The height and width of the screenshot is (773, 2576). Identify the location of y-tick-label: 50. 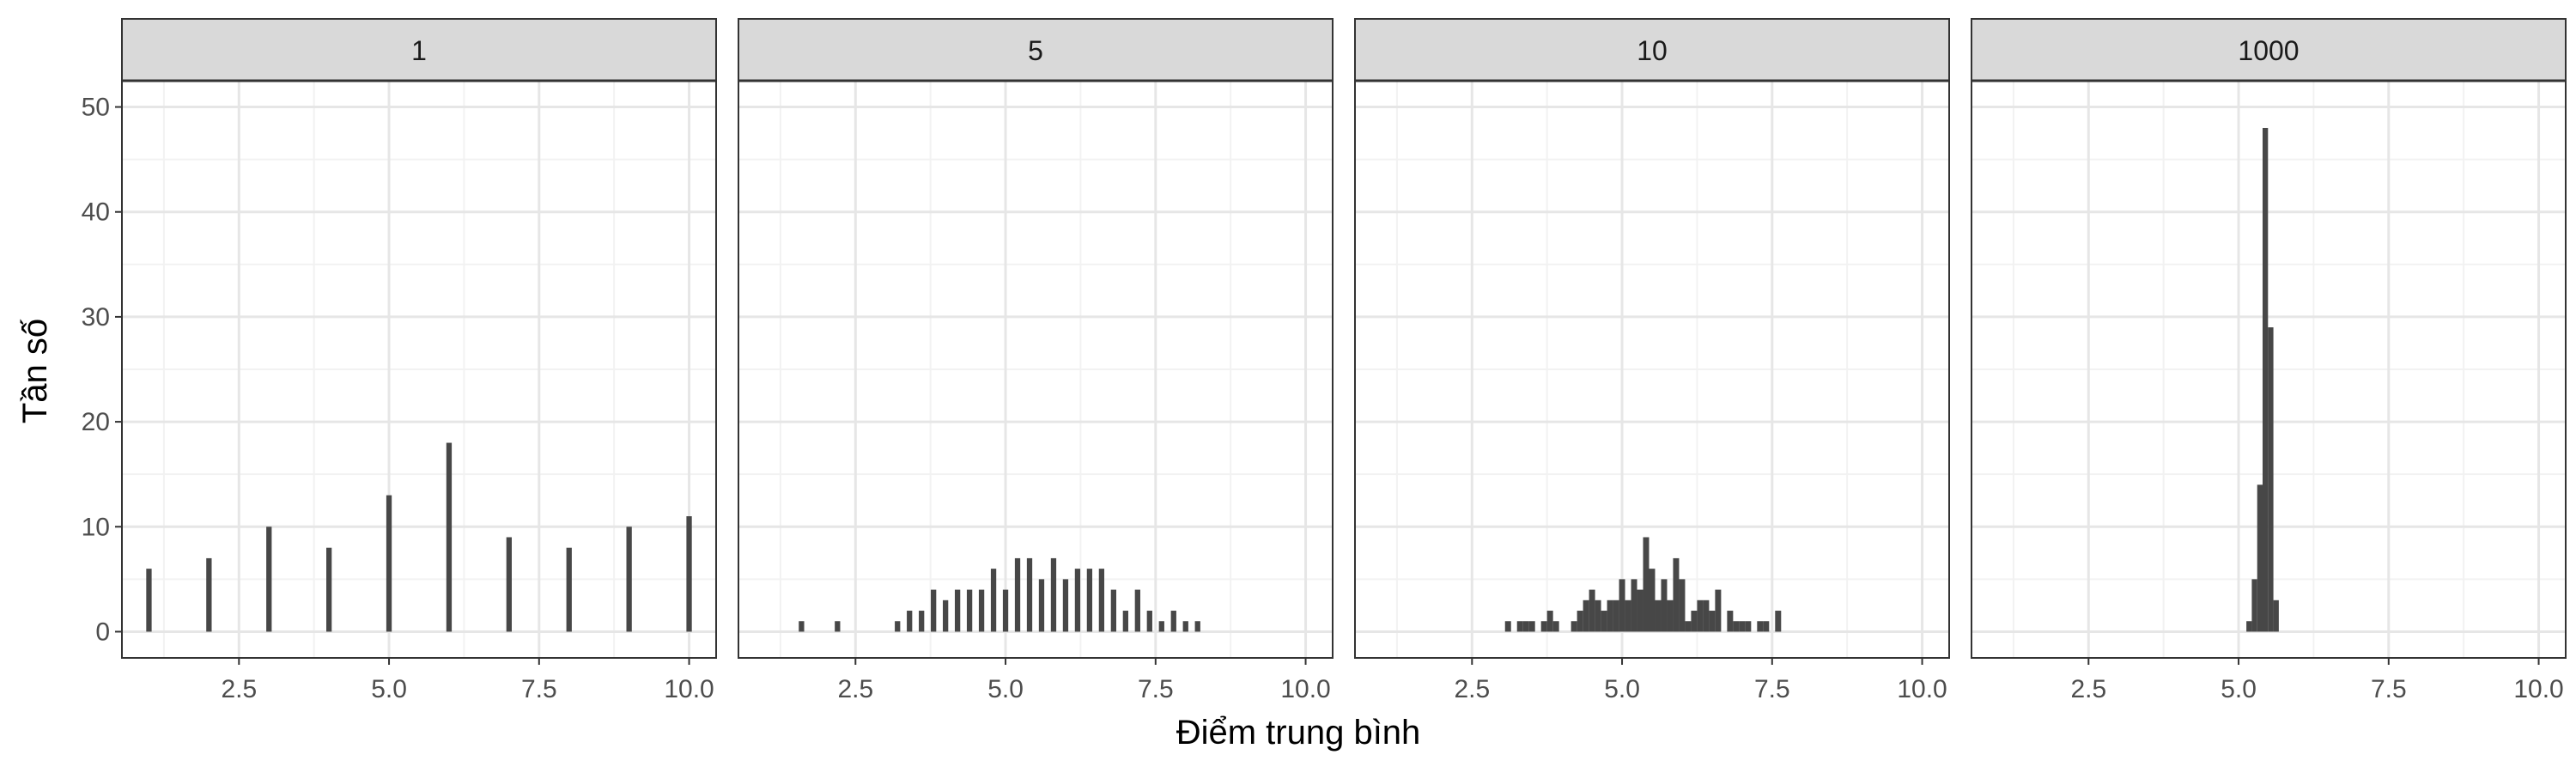
(96, 108).